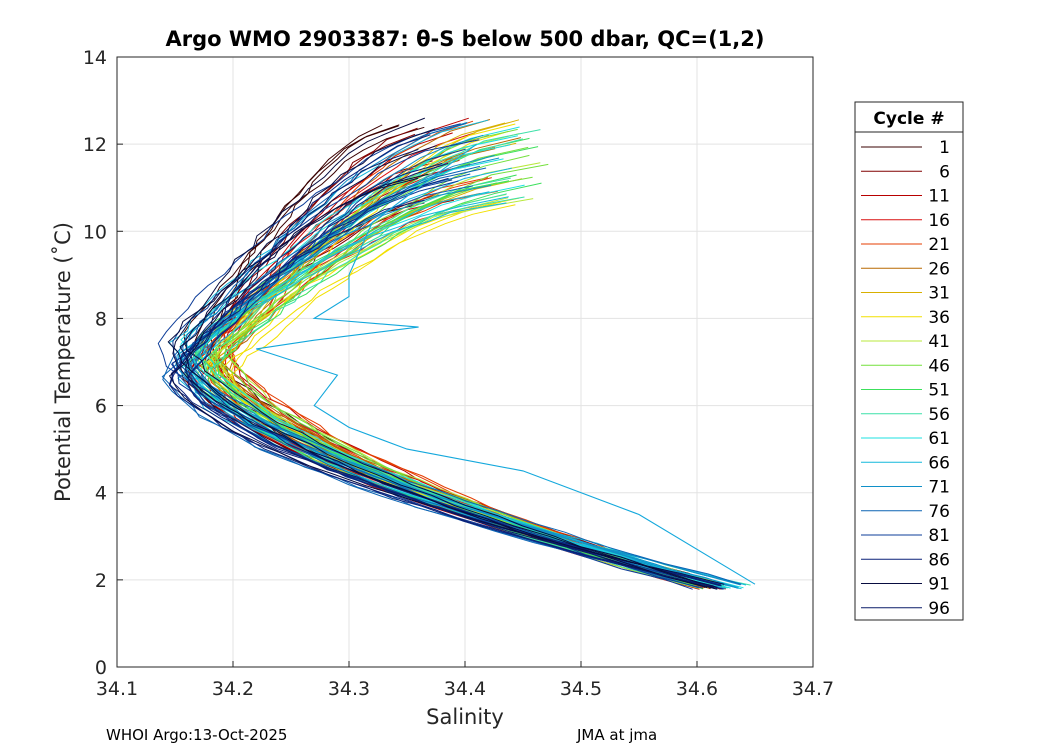  I want to click on legend-label: 26, so click(939, 269).